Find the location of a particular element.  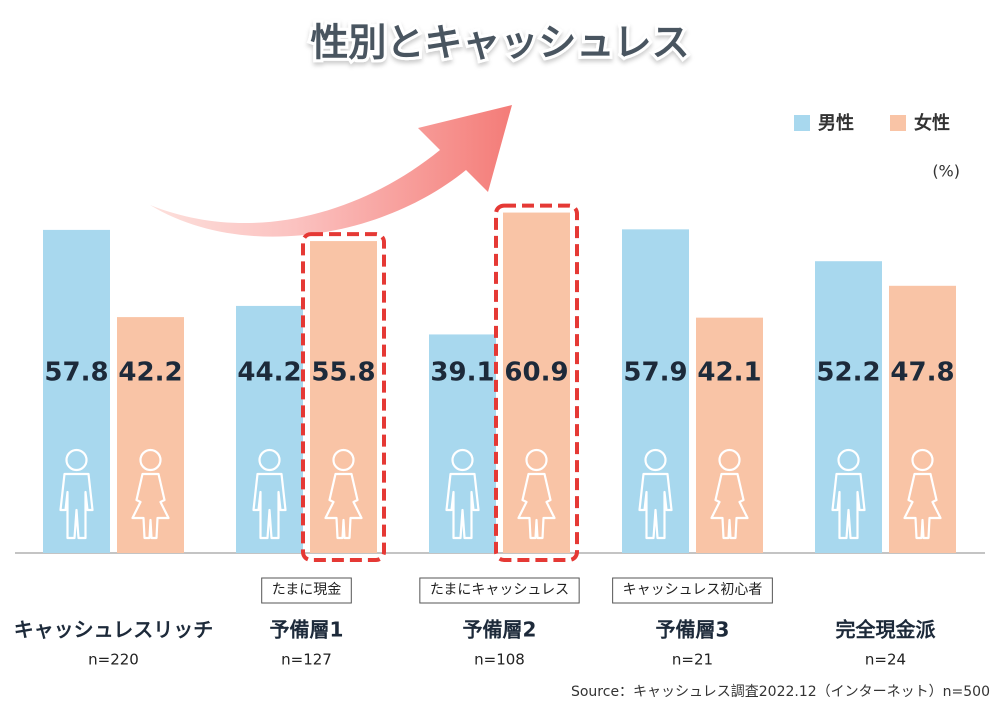

value-label: 57.8 is located at coordinates (76, 373).